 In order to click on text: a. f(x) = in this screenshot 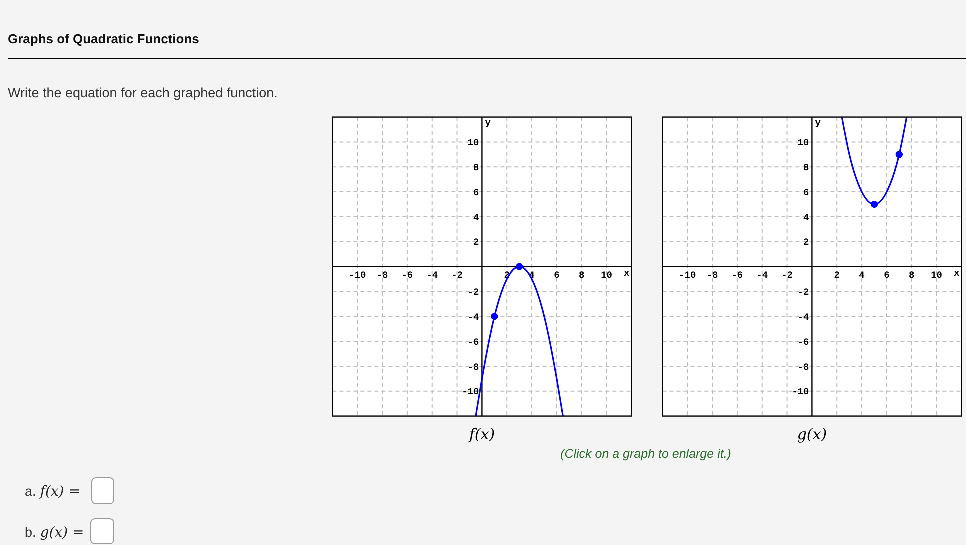, I will do `click(52, 492)`.